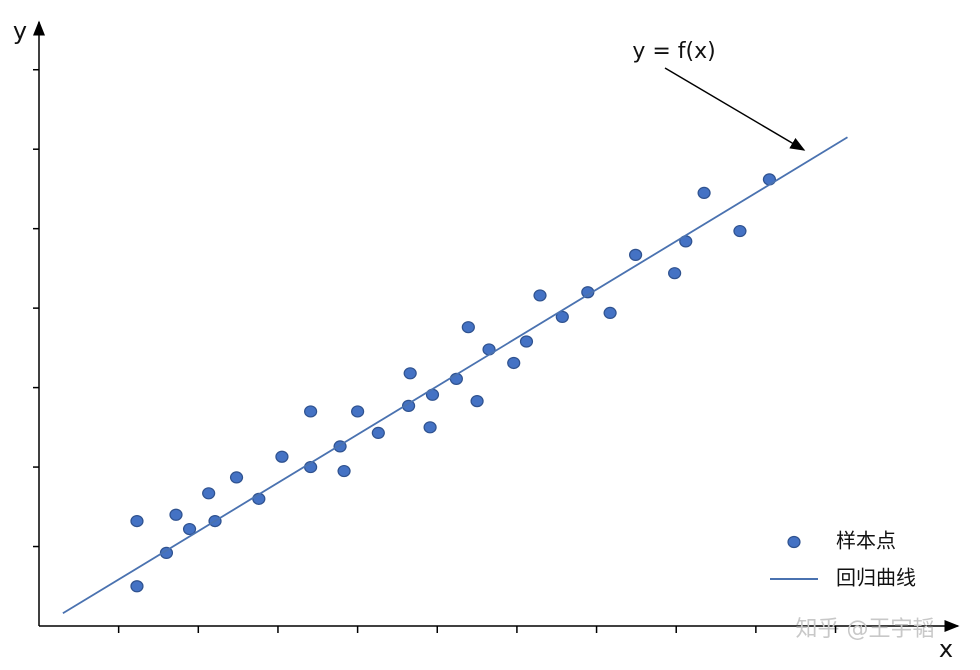 This screenshot has width=980, height=670. Describe the element at coordinates (866, 541) in the screenshot. I see `legend-label: 样本点` at that location.